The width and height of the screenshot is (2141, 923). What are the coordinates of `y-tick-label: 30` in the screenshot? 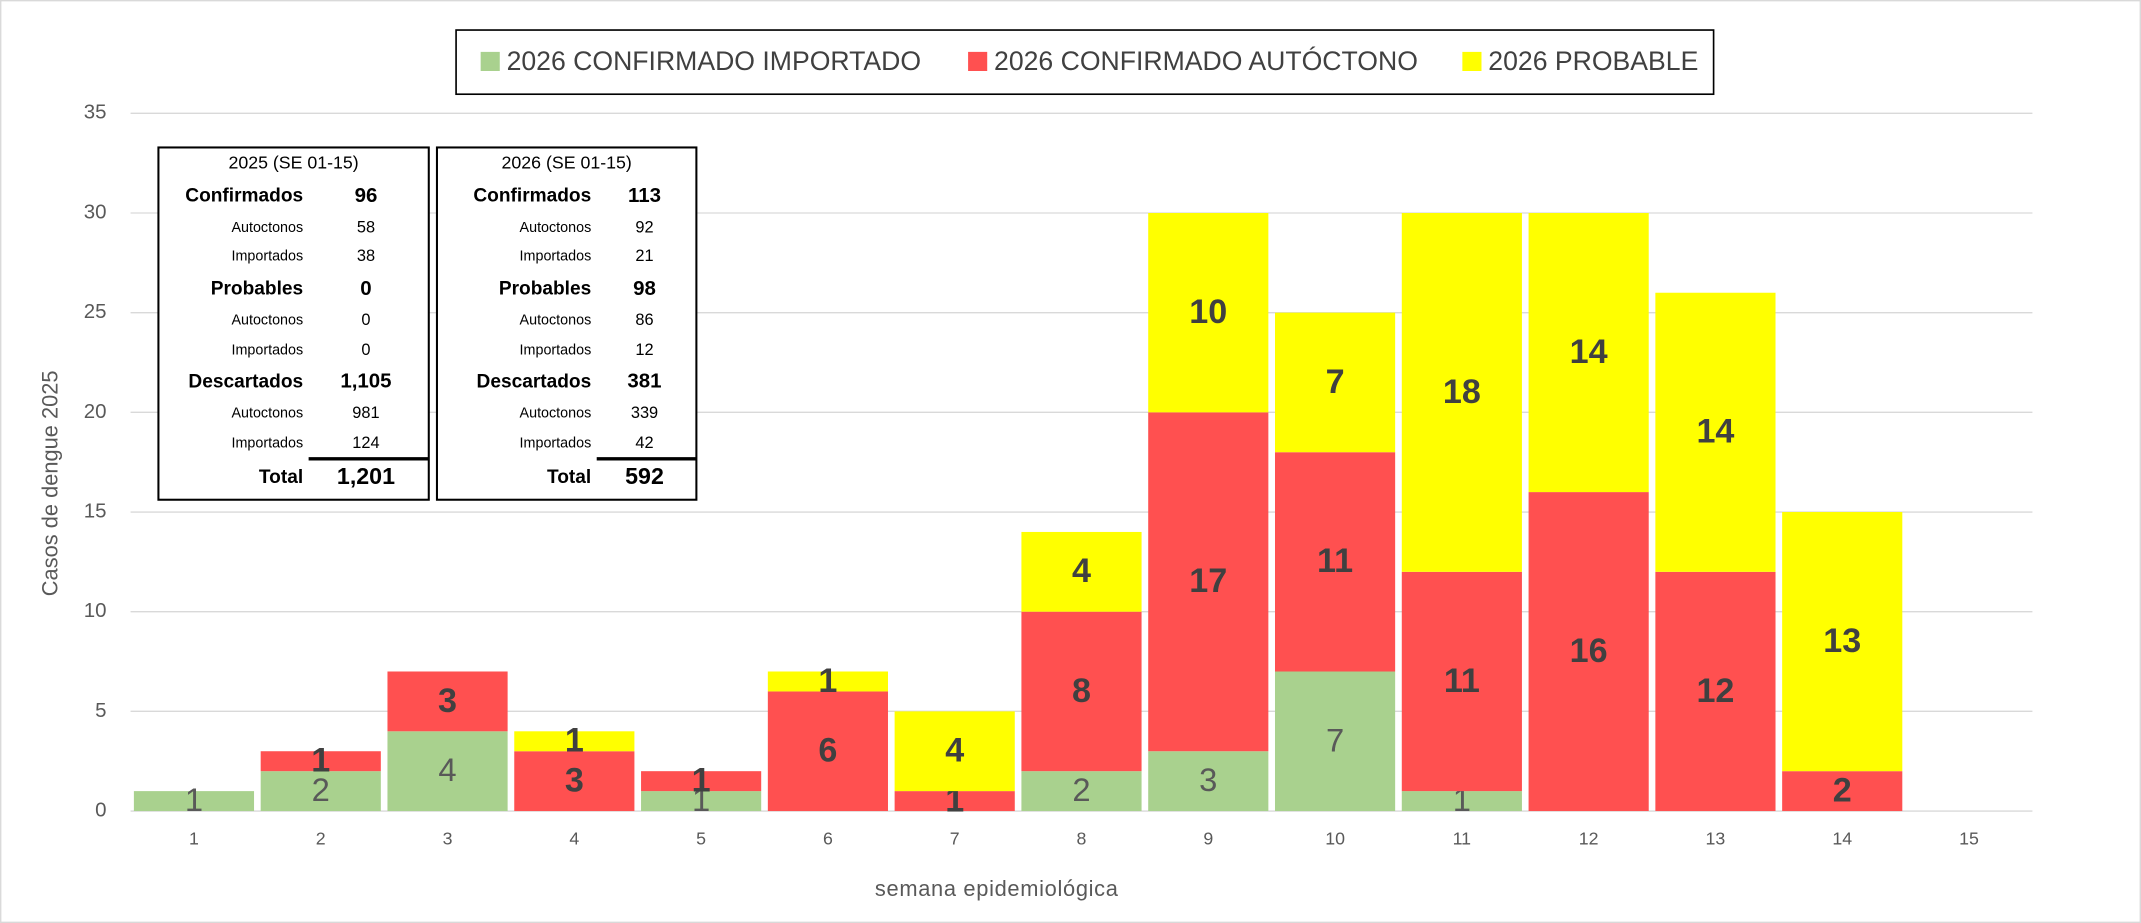 It's located at (95, 211).